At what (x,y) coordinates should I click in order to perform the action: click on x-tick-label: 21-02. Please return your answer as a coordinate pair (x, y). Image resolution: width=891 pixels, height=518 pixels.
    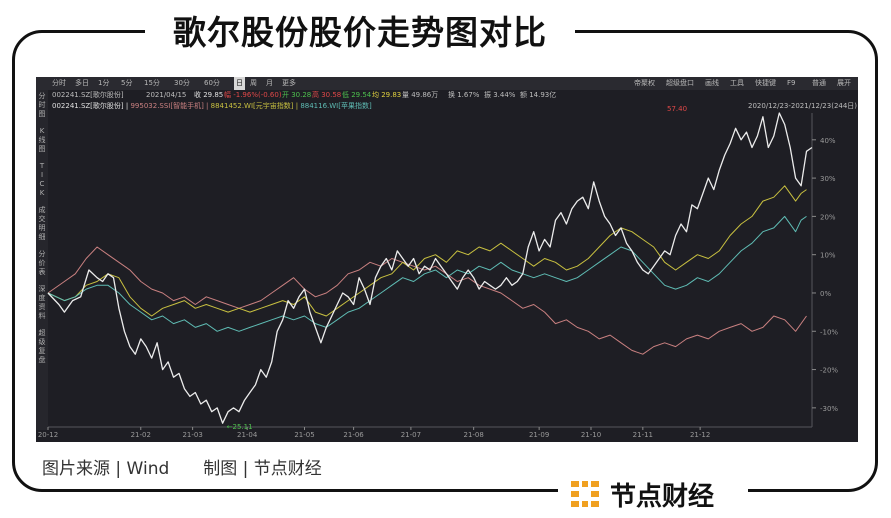
    Looking at the image, I should click on (141, 435).